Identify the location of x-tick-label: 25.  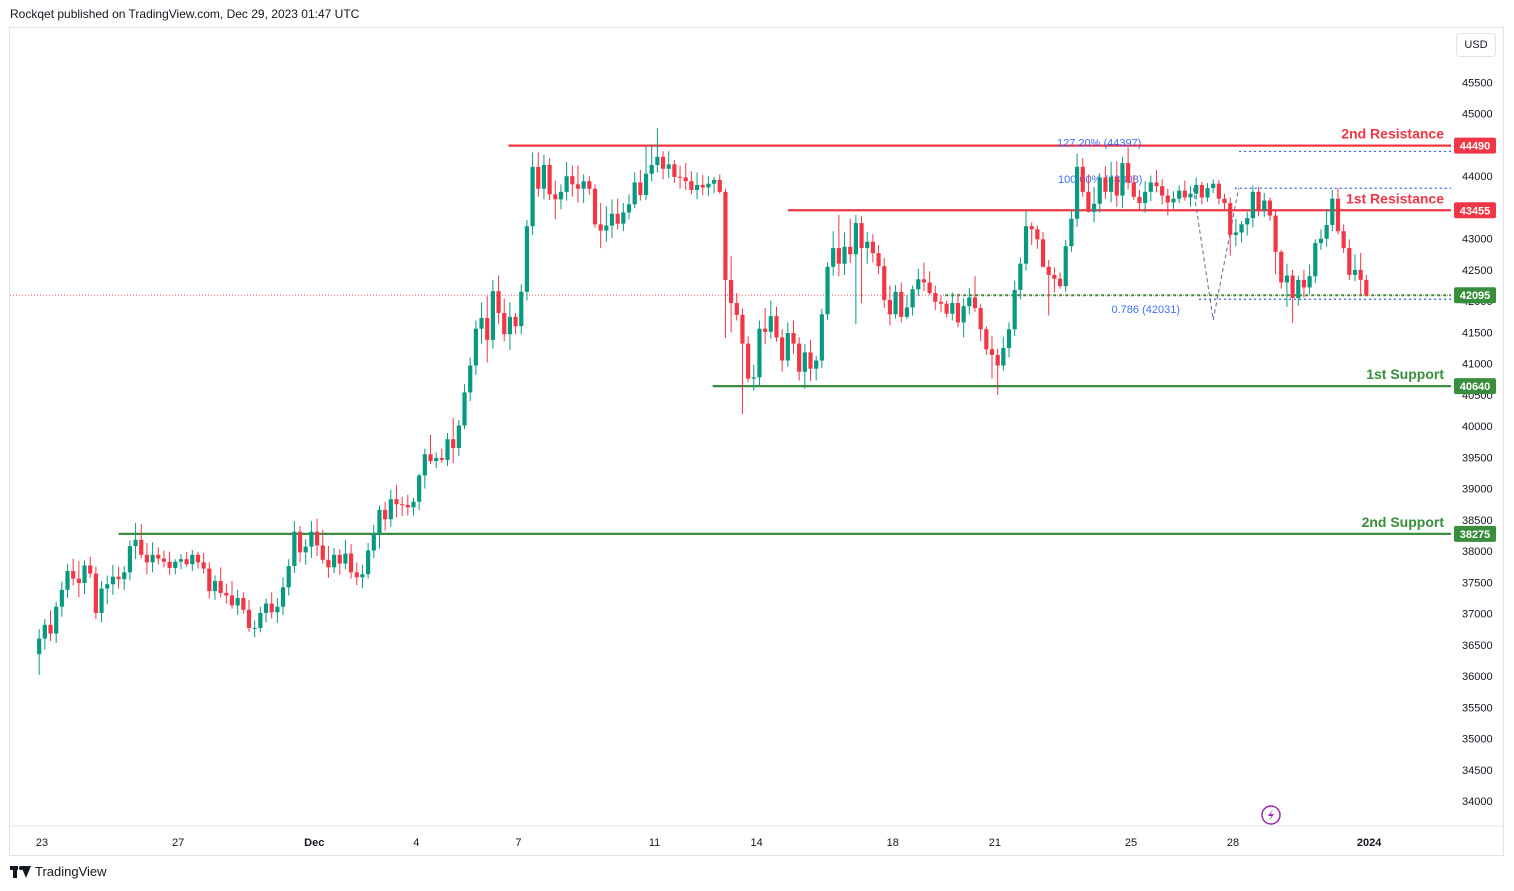
(1131, 843).